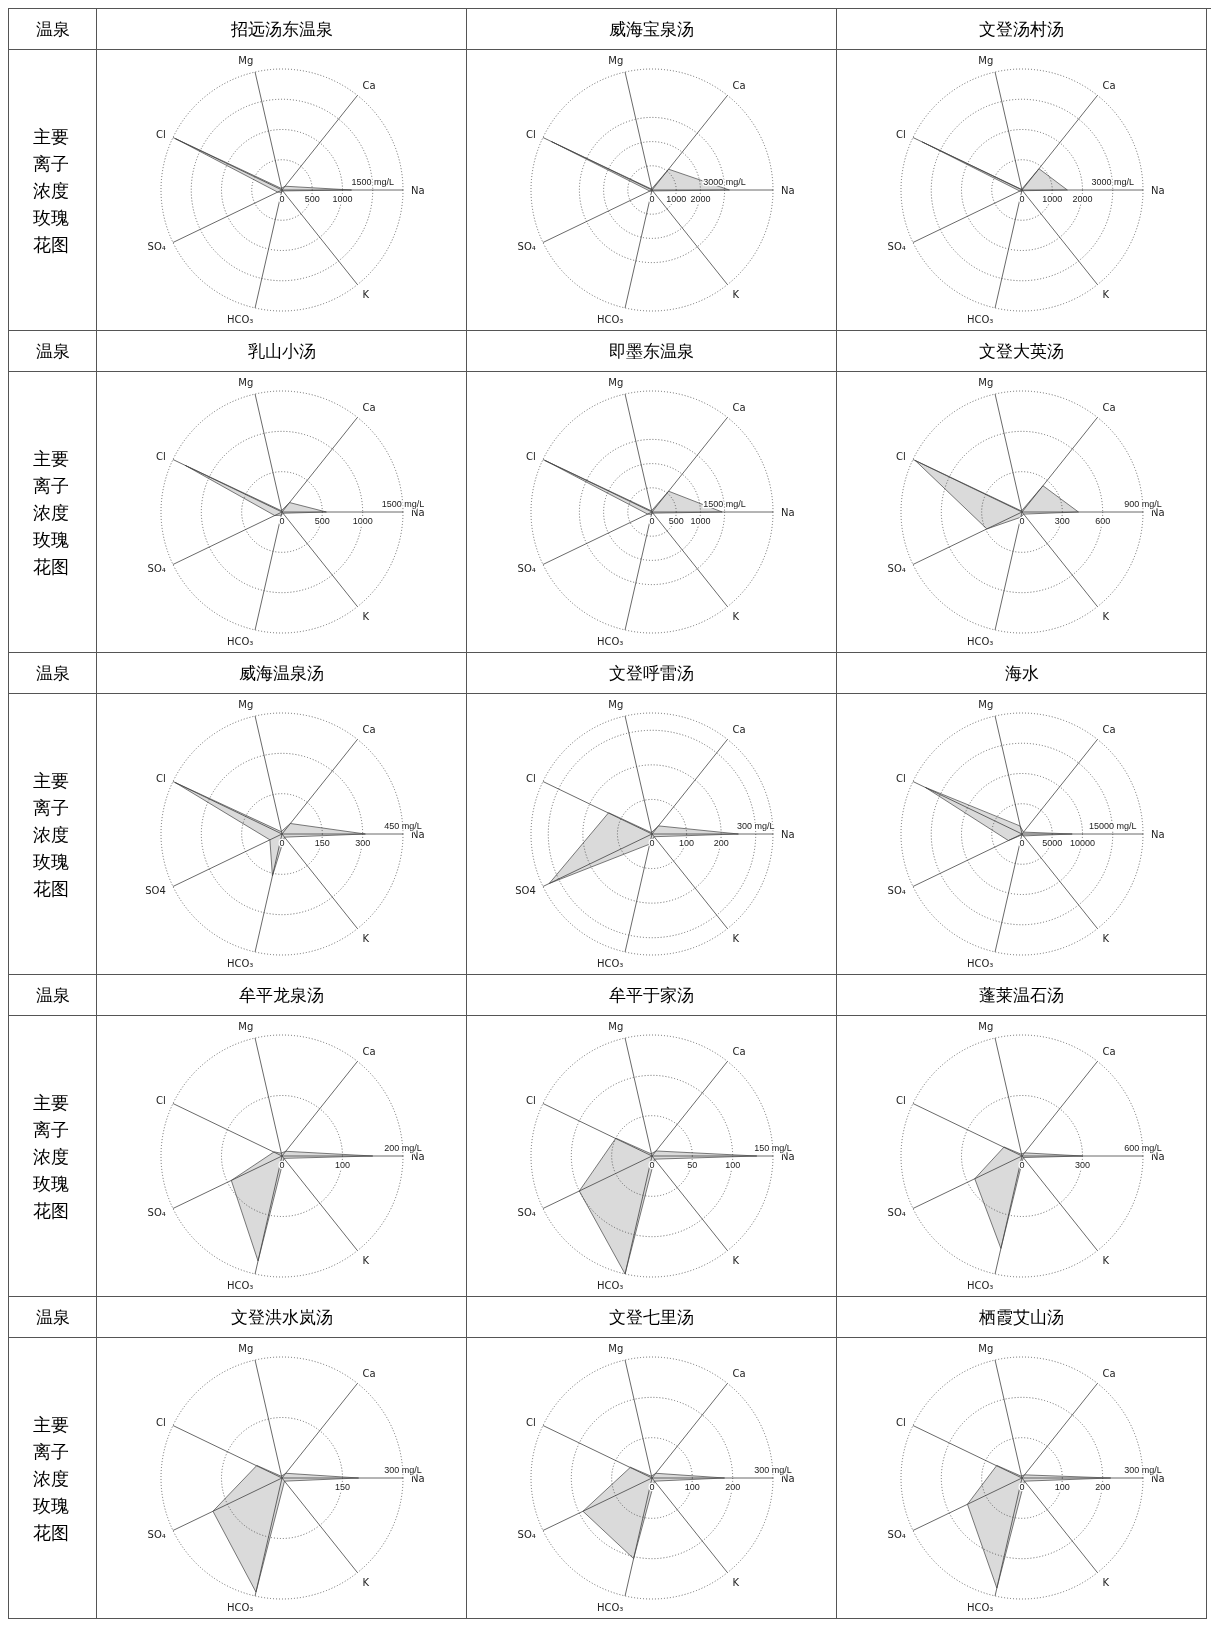  What do you see at coordinates (724, 504) in the screenshot?
I see `y-tick-label: 1500 mg/L` at bounding box center [724, 504].